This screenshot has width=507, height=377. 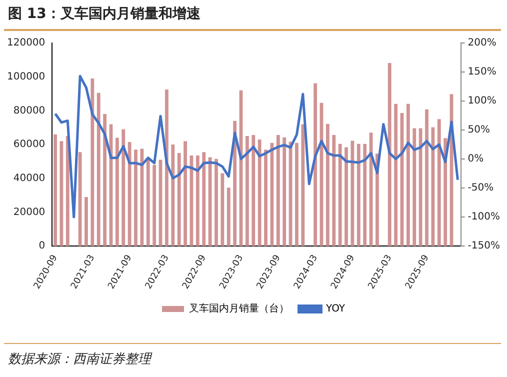 What do you see at coordinates (482, 72) in the screenshot?
I see `y2-tick-label: 150%` at bounding box center [482, 72].